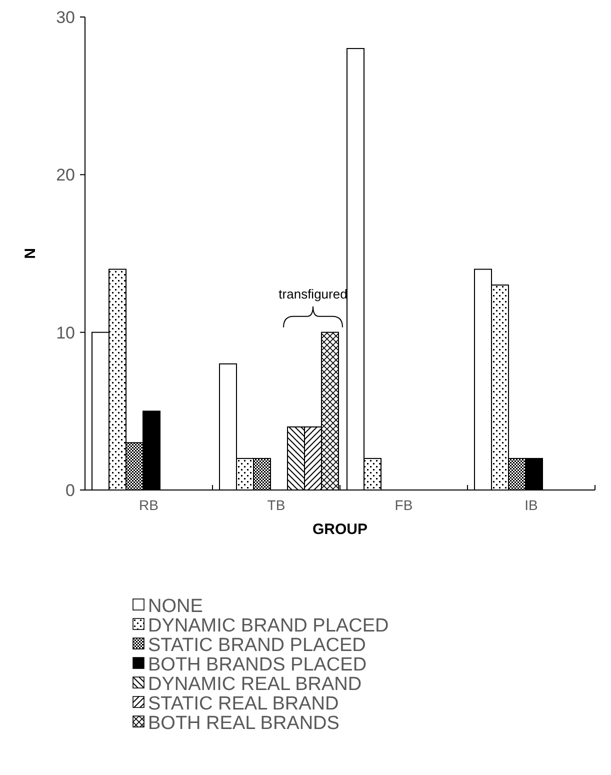 This screenshot has height=775, width=611. What do you see at coordinates (313, 294) in the screenshot?
I see `annotation: transfigured` at bounding box center [313, 294].